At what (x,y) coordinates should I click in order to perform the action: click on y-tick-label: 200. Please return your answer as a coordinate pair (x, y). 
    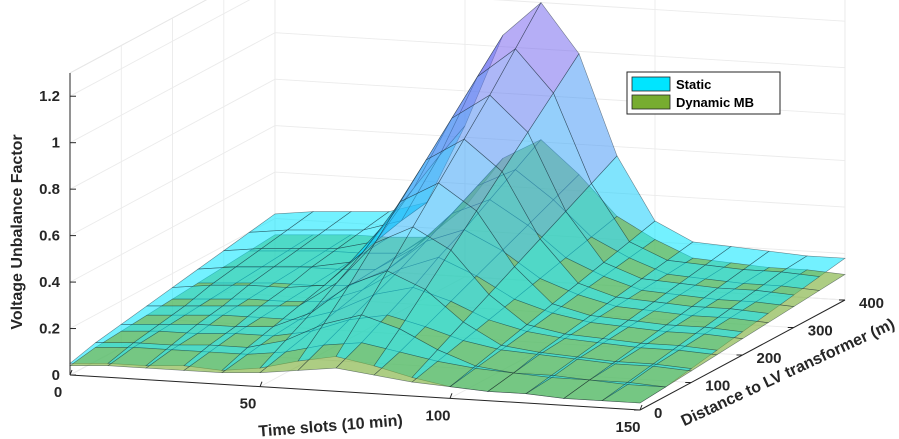
    Looking at the image, I should click on (769, 358).